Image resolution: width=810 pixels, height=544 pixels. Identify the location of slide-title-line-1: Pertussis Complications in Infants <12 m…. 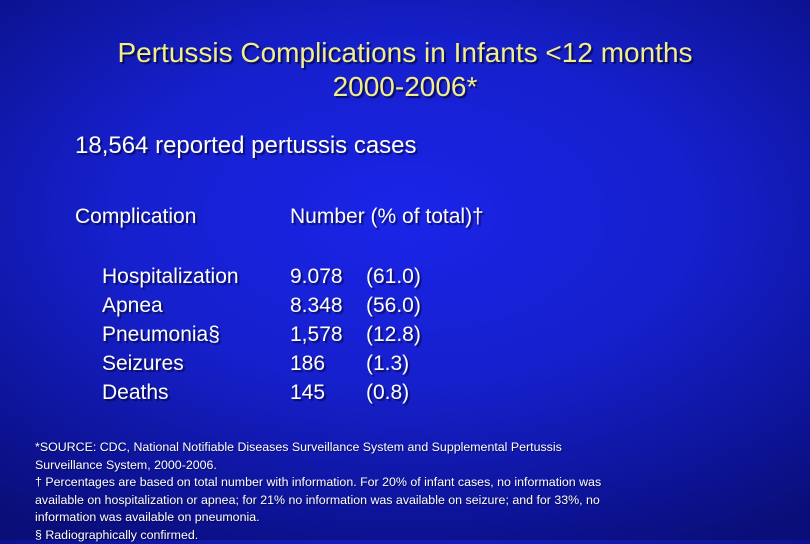
(405, 53).